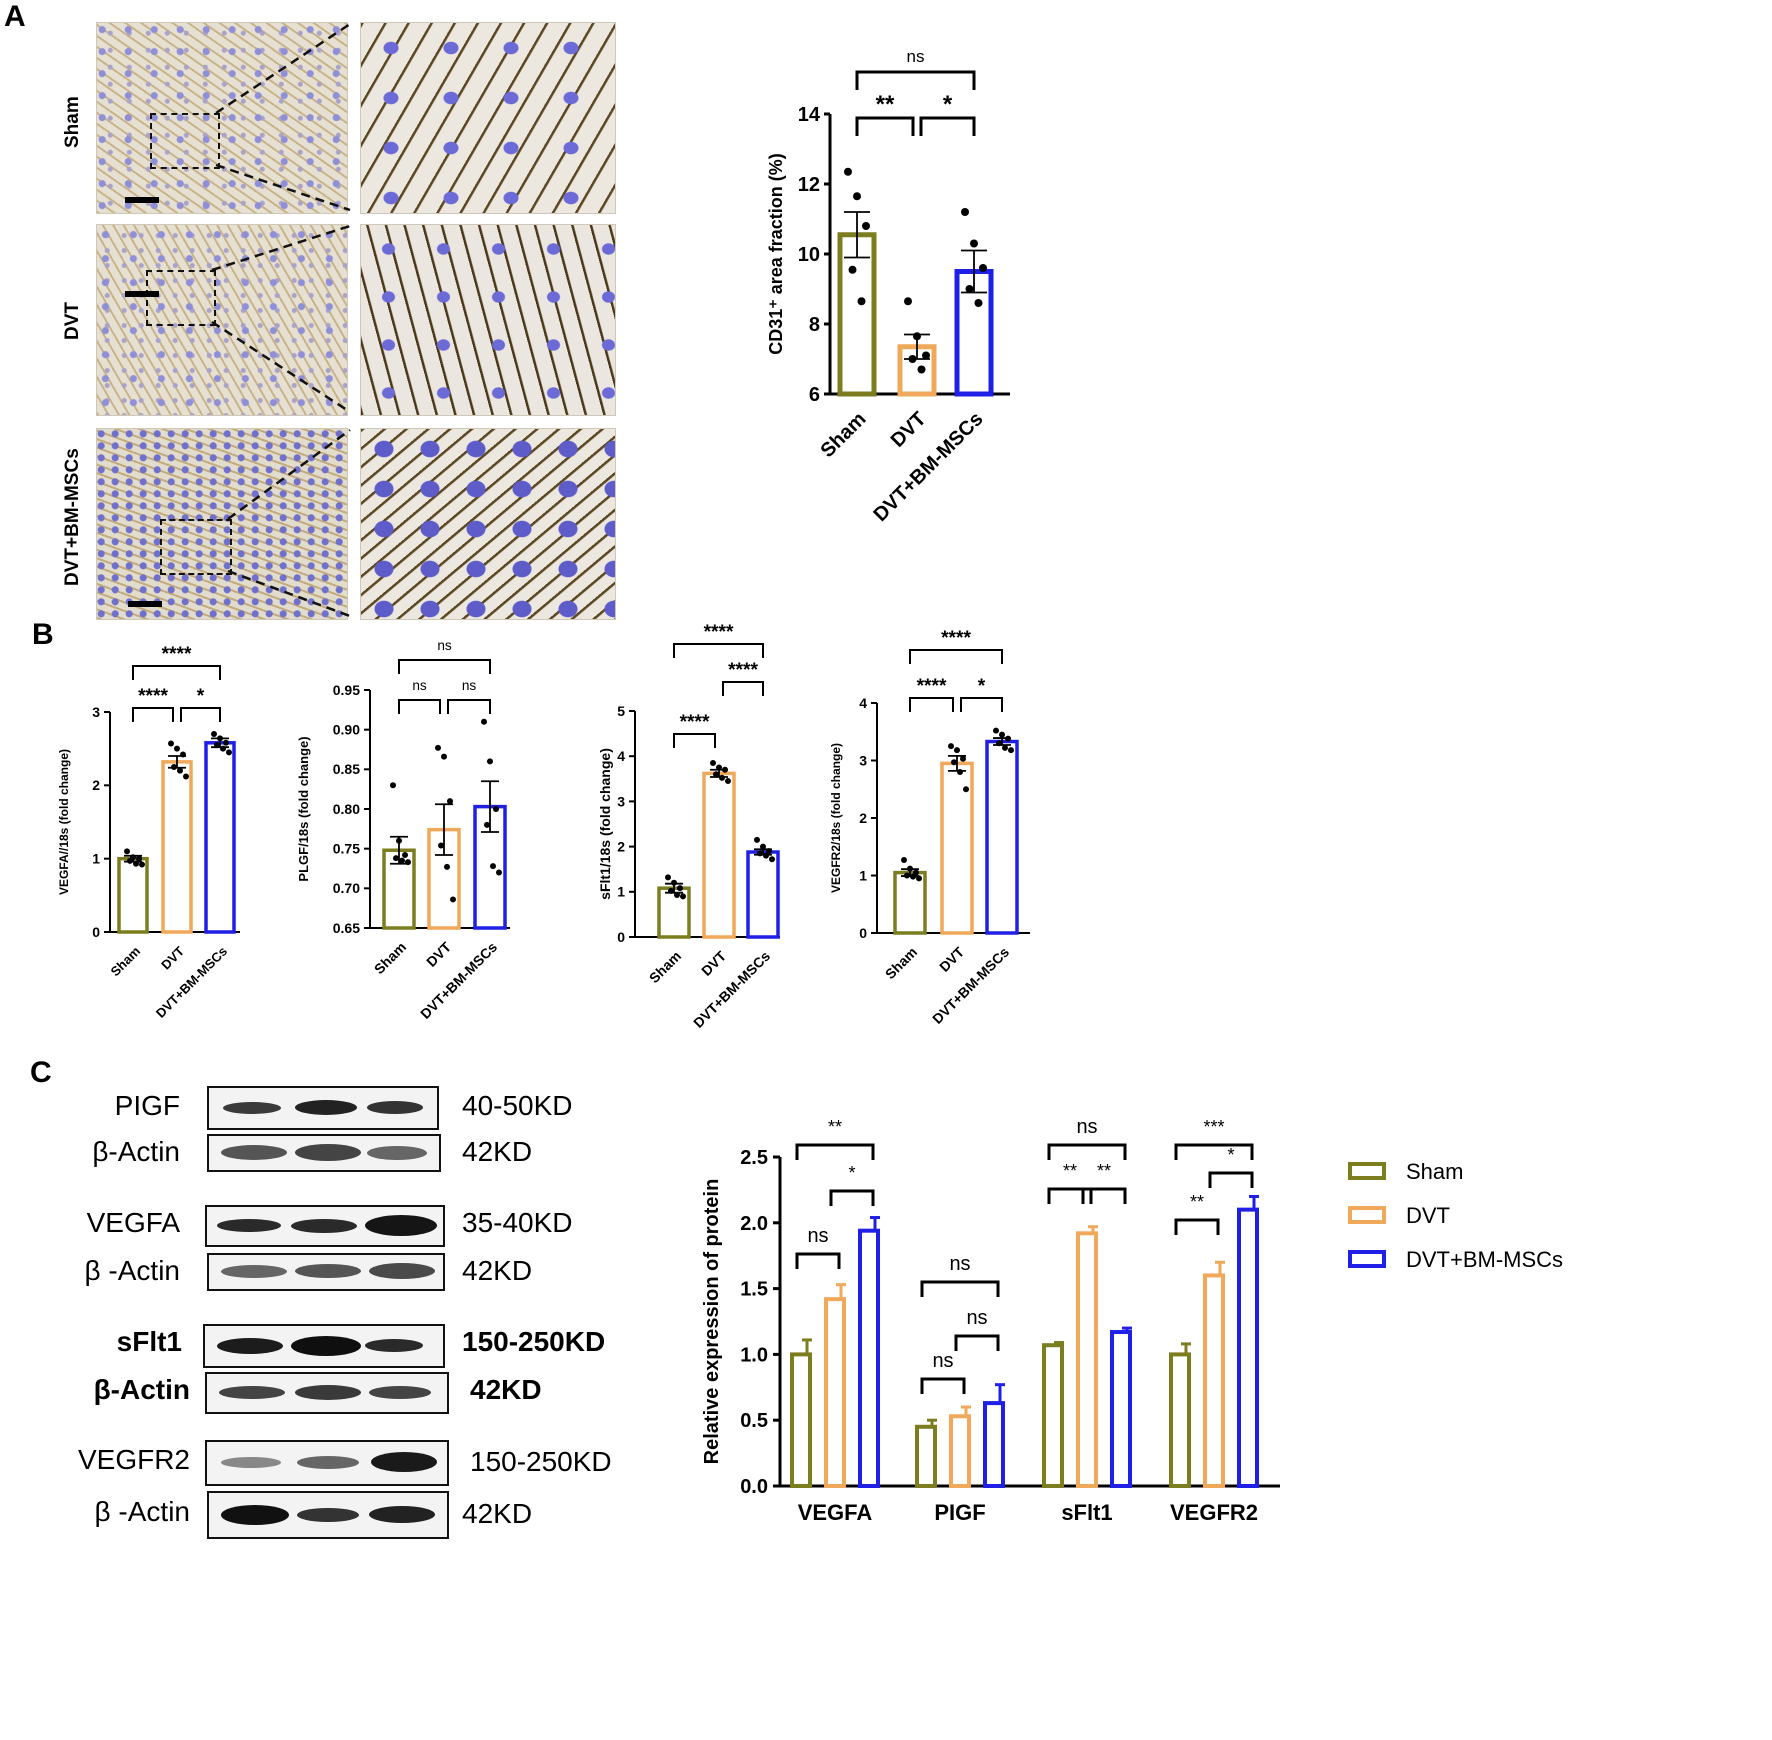 The width and height of the screenshot is (1772, 1740). What do you see at coordinates (346, 849) in the screenshot?
I see `y-tick-label: 0.75` at bounding box center [346, 849].